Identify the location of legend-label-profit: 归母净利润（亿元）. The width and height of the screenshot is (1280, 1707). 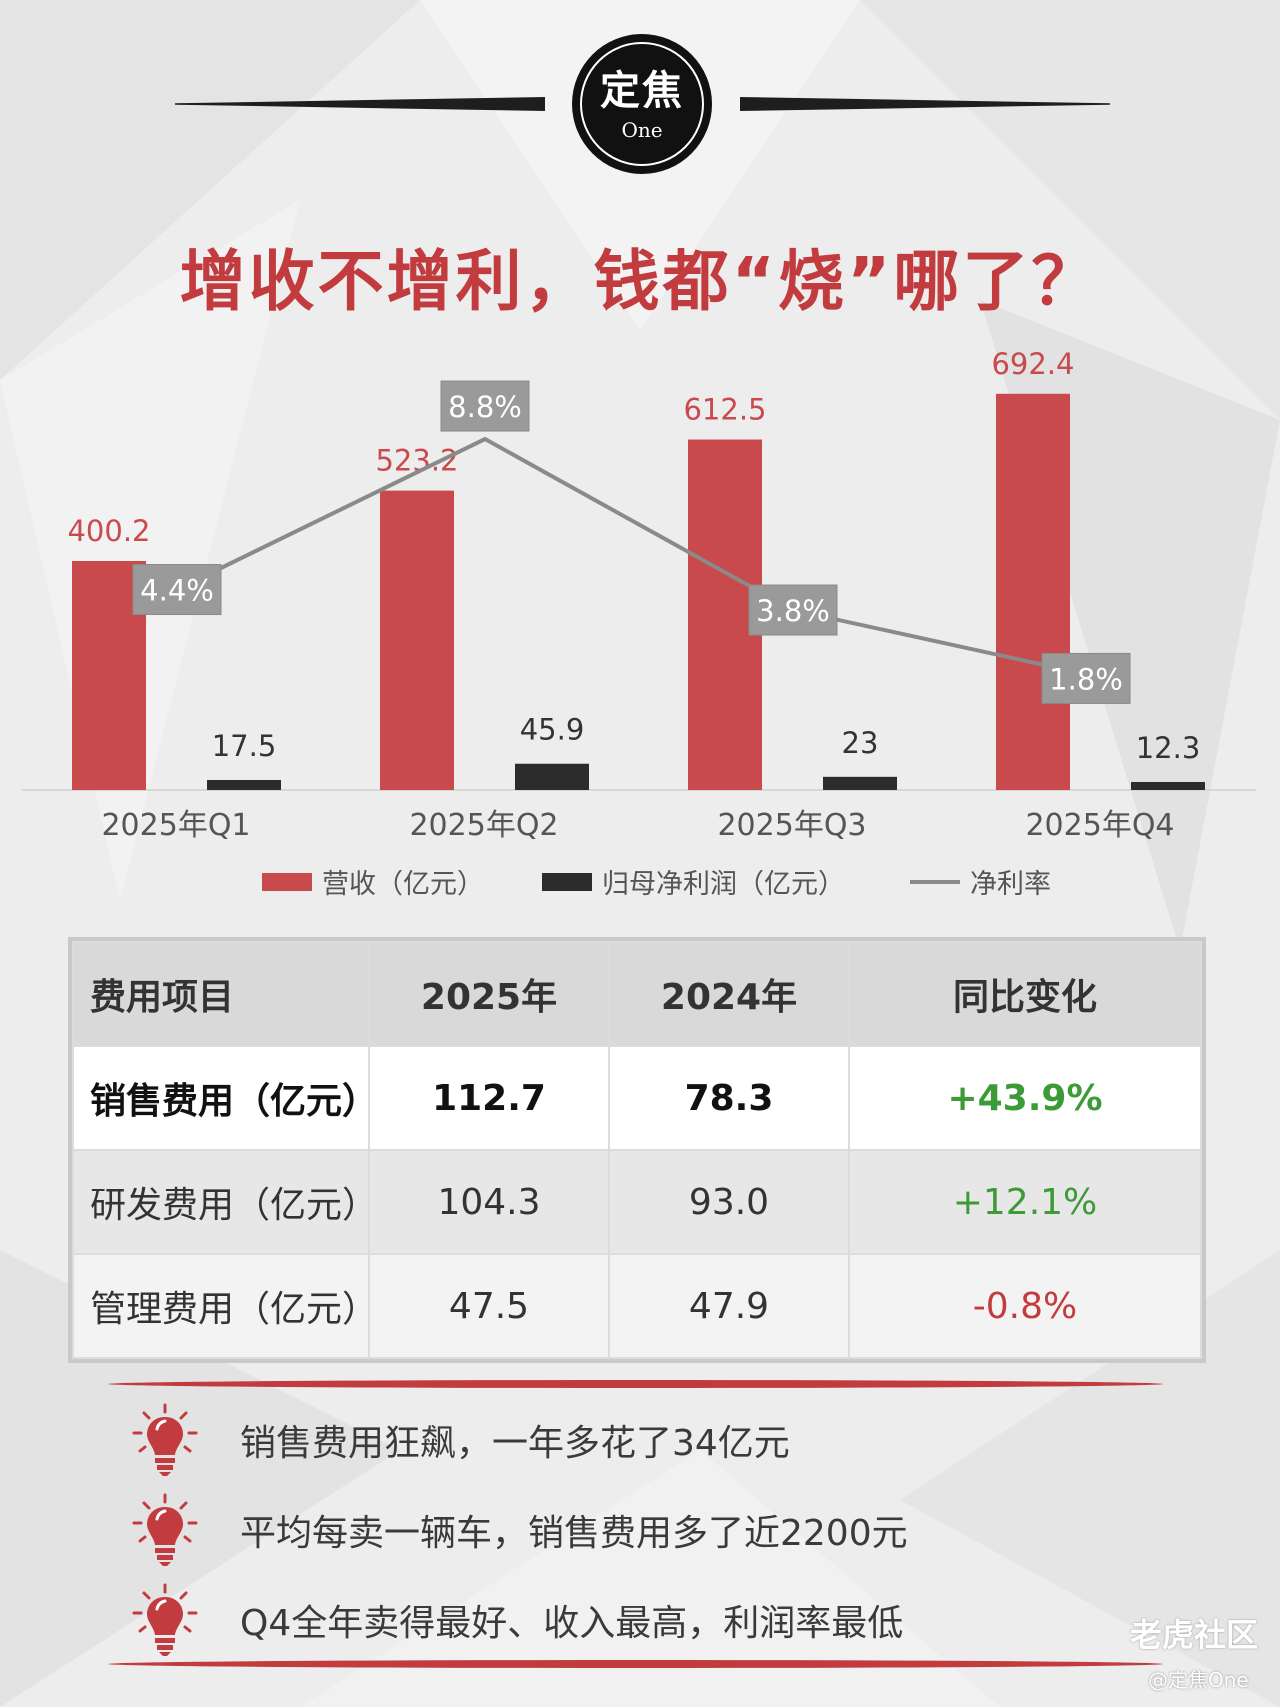
(723, 884).